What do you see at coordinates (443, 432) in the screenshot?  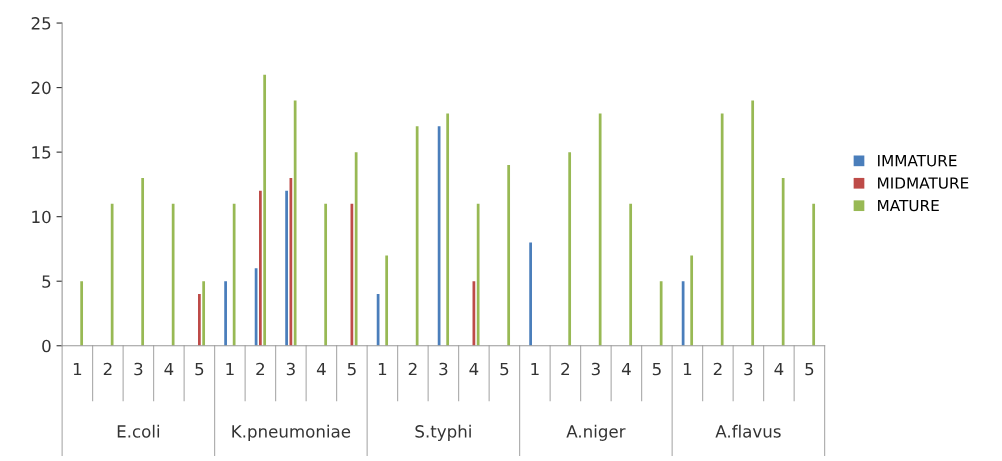 I see `text: S.typhi` at bounding box center [443, 432].